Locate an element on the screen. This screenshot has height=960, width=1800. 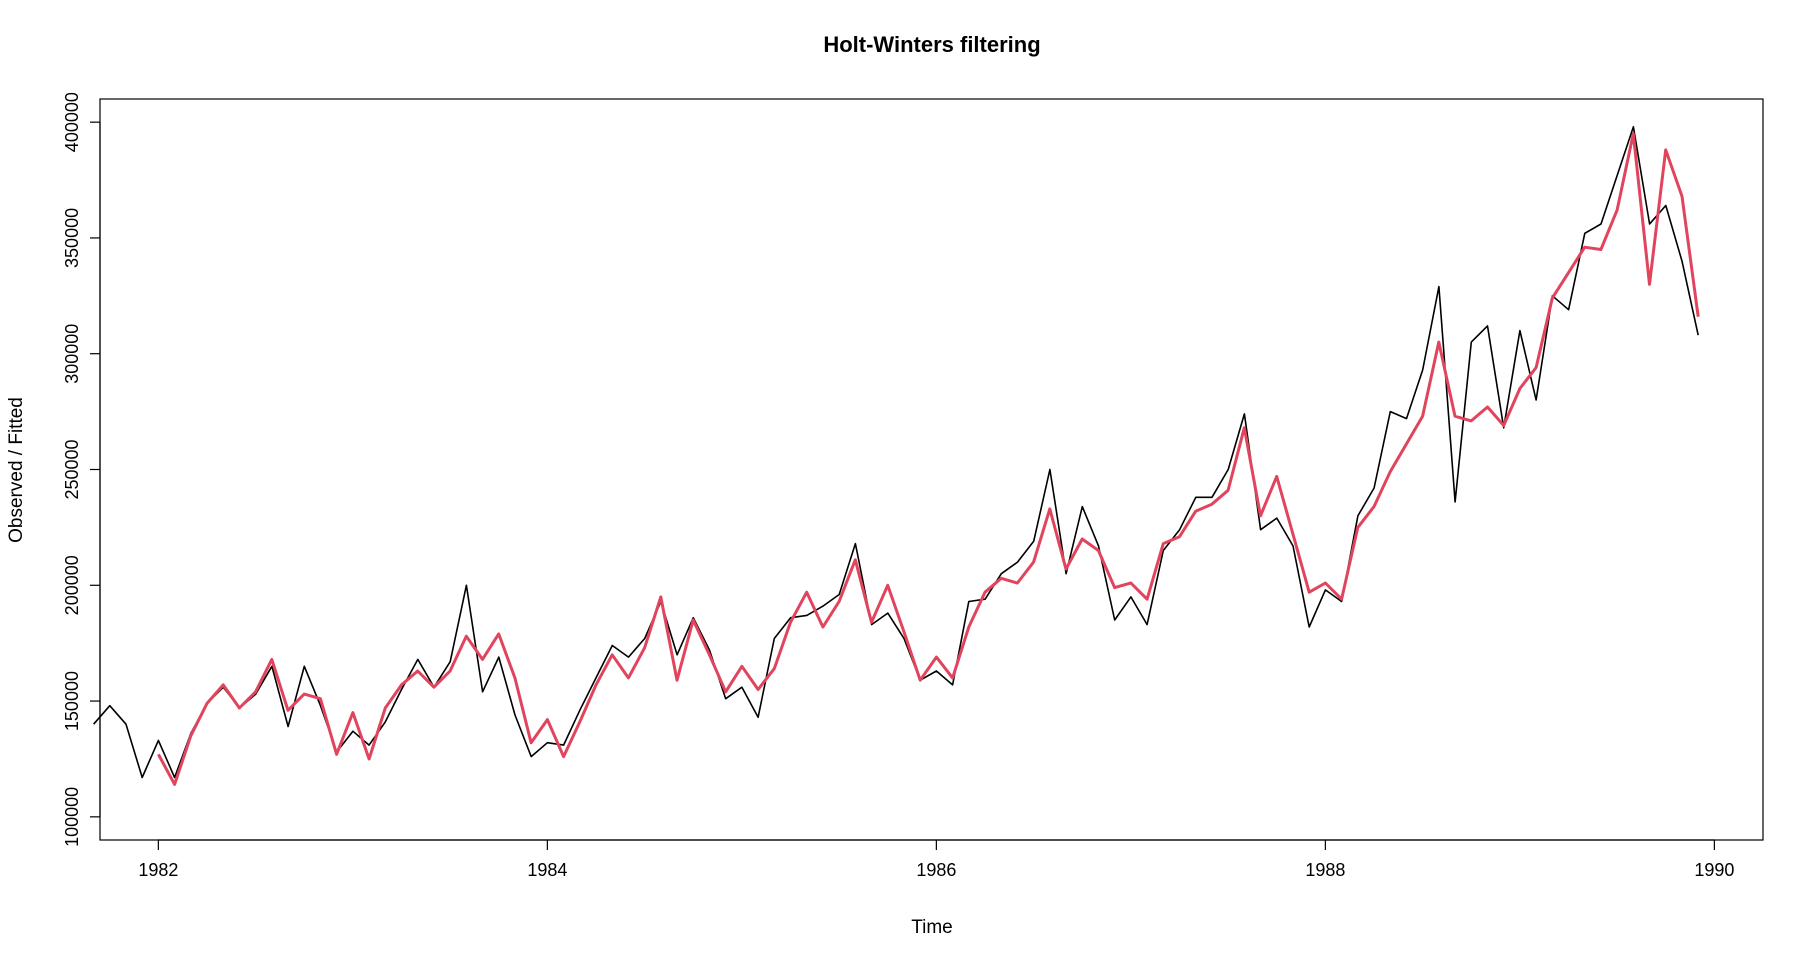
chart-title: Holt-Winters filtering is located at coordinates (931, 44).